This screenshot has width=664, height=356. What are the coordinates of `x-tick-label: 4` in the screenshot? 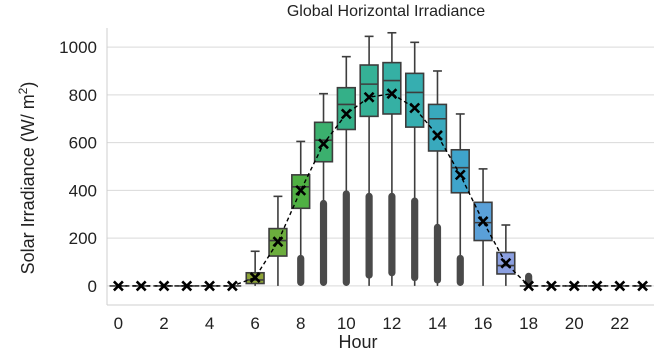 It's located at (209, 323).